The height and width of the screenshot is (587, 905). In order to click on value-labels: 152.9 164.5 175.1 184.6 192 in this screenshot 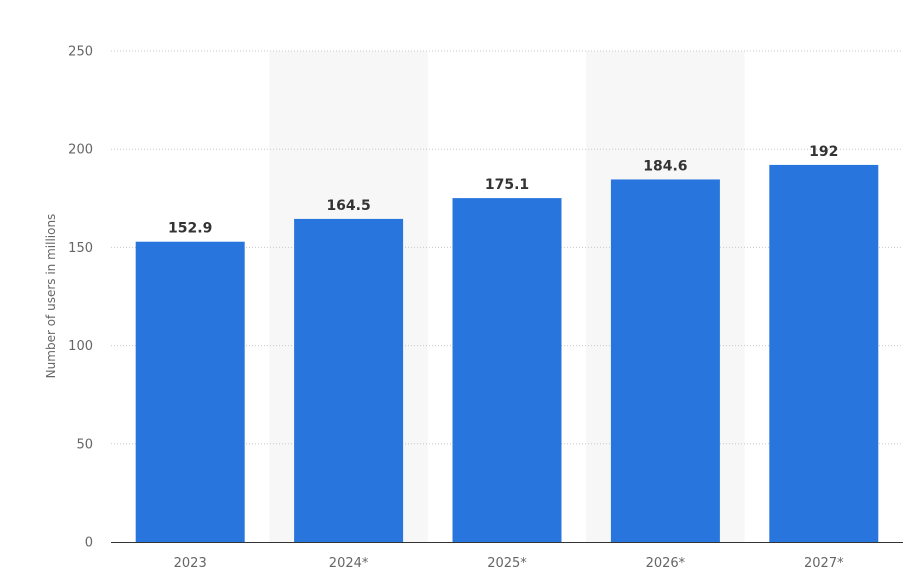, I will do `click(503, 190)`.